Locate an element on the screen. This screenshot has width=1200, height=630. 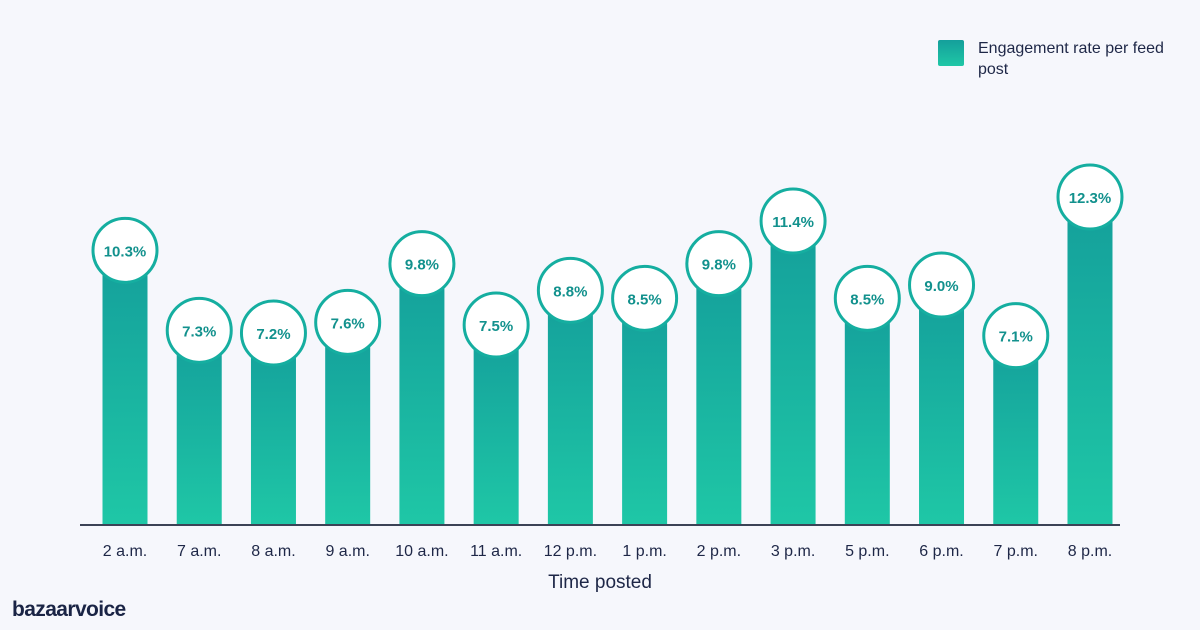
legend: Engagement rate per feed post is located at coordinates (1053, 59).